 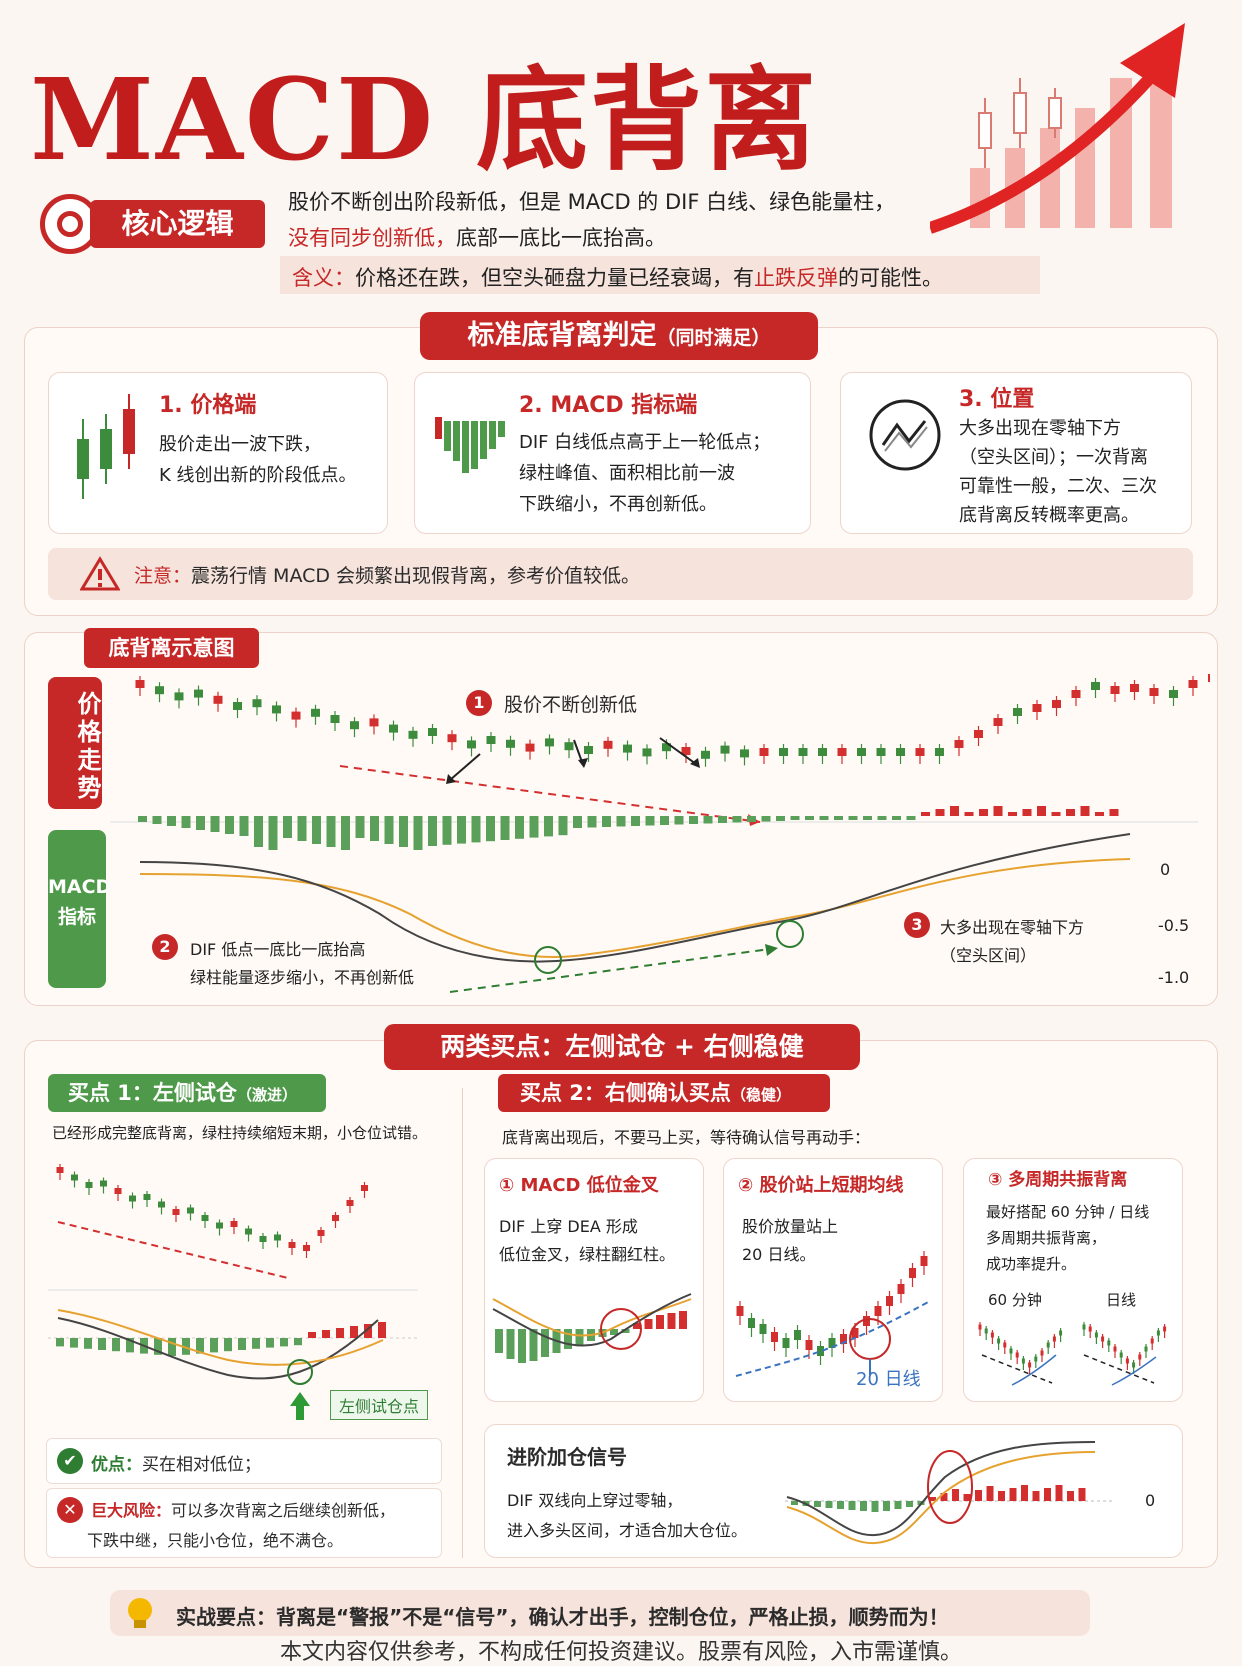 I want to click on annotation-2-badge: 2, so click(x=165, y=947).